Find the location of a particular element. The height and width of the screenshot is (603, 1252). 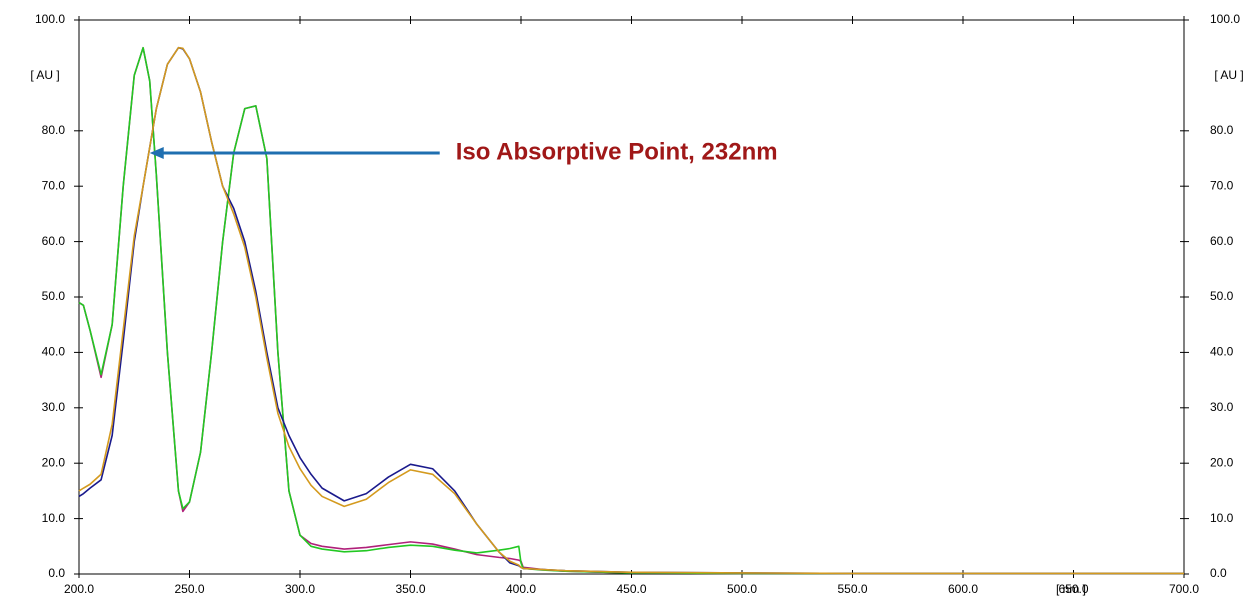

y-tick-label: 70.0 is located at coordinates (54, 185).